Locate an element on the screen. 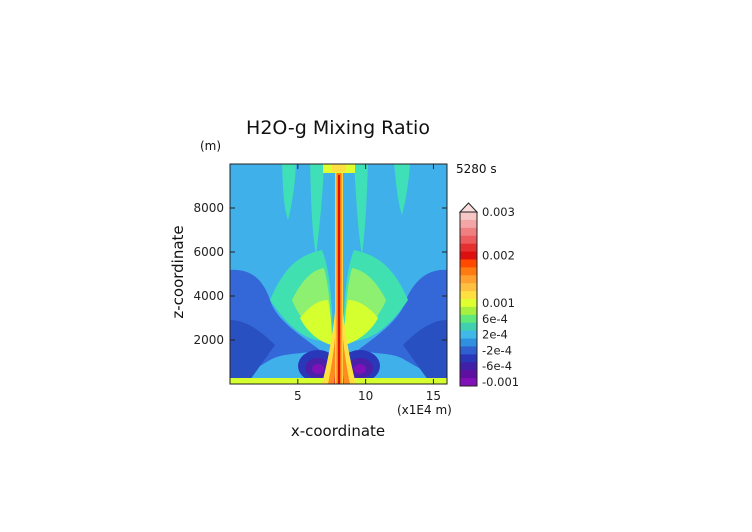  plot-frame is located at coordinates (338, 274).